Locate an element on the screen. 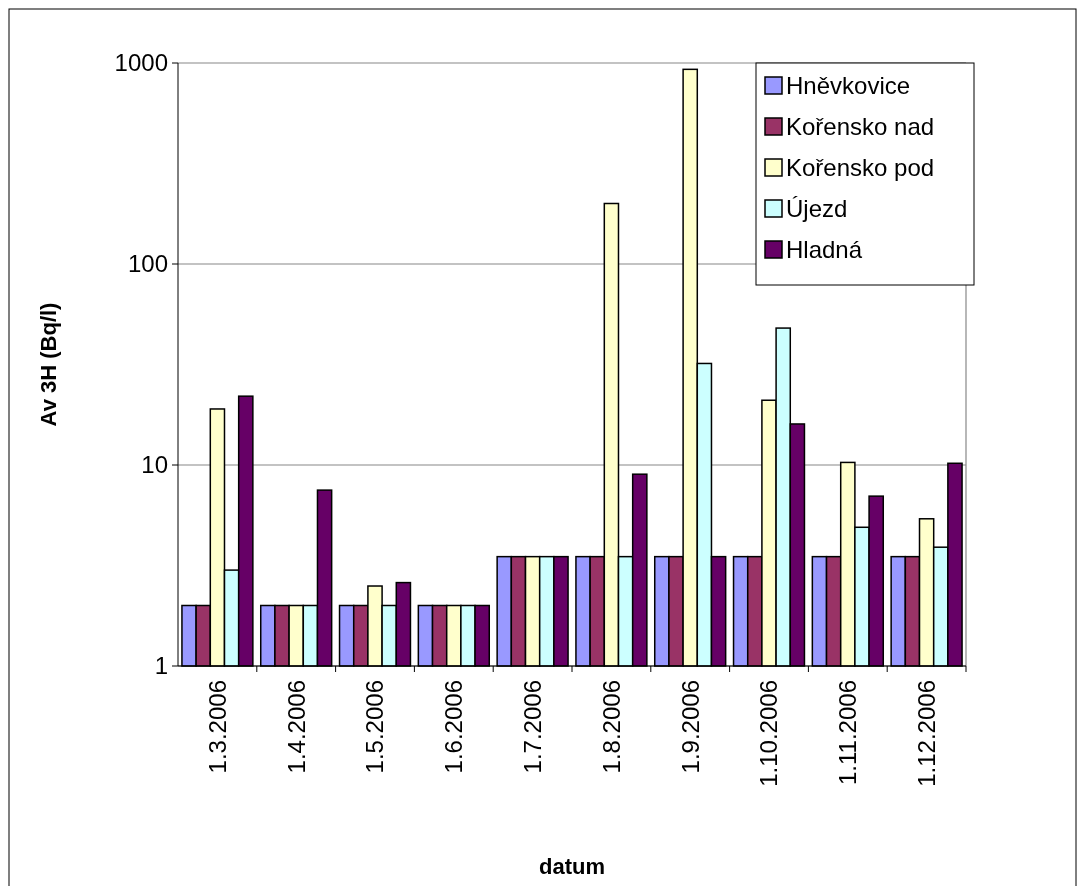  legend-label: Hněvkovice is located at coordinates (848, 86).